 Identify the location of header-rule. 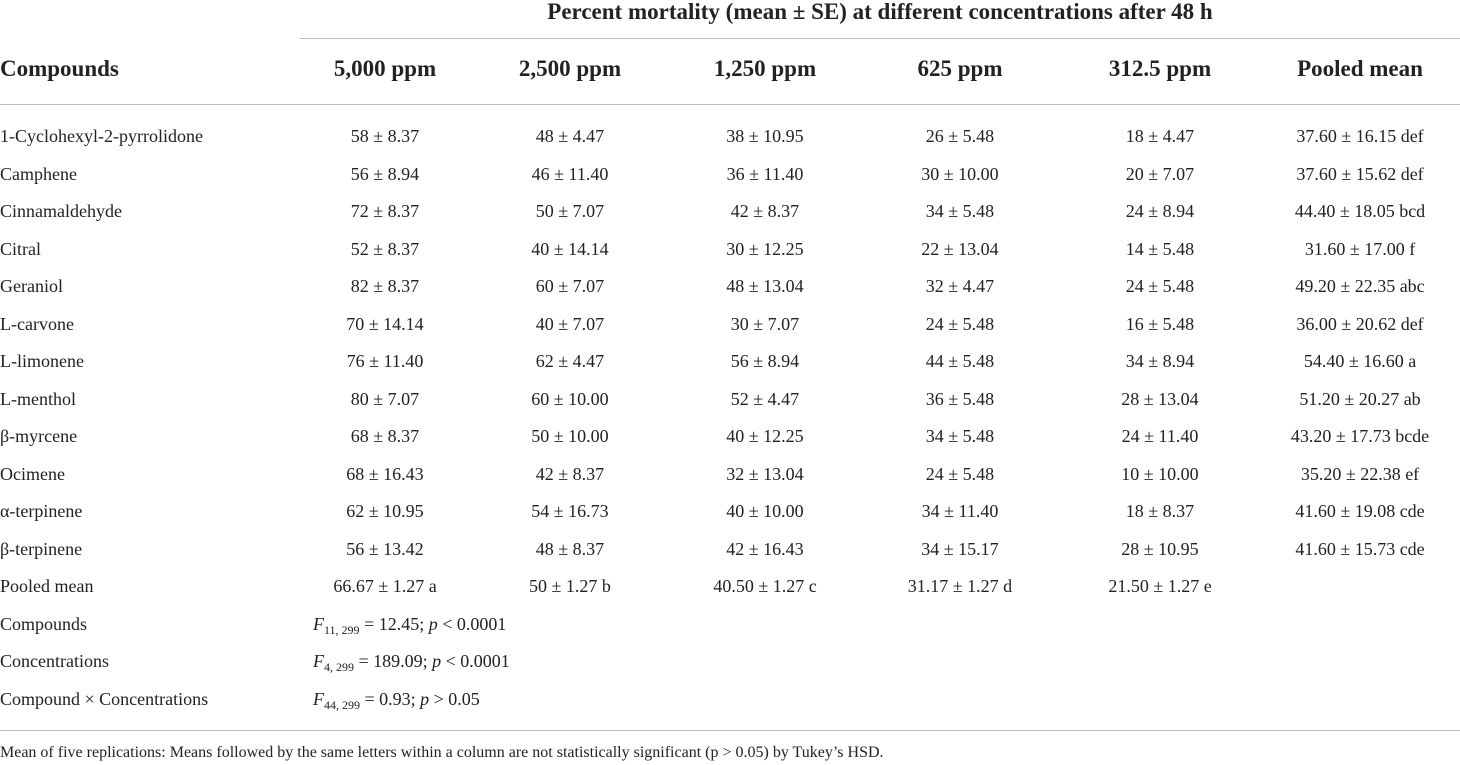
(730, 104).